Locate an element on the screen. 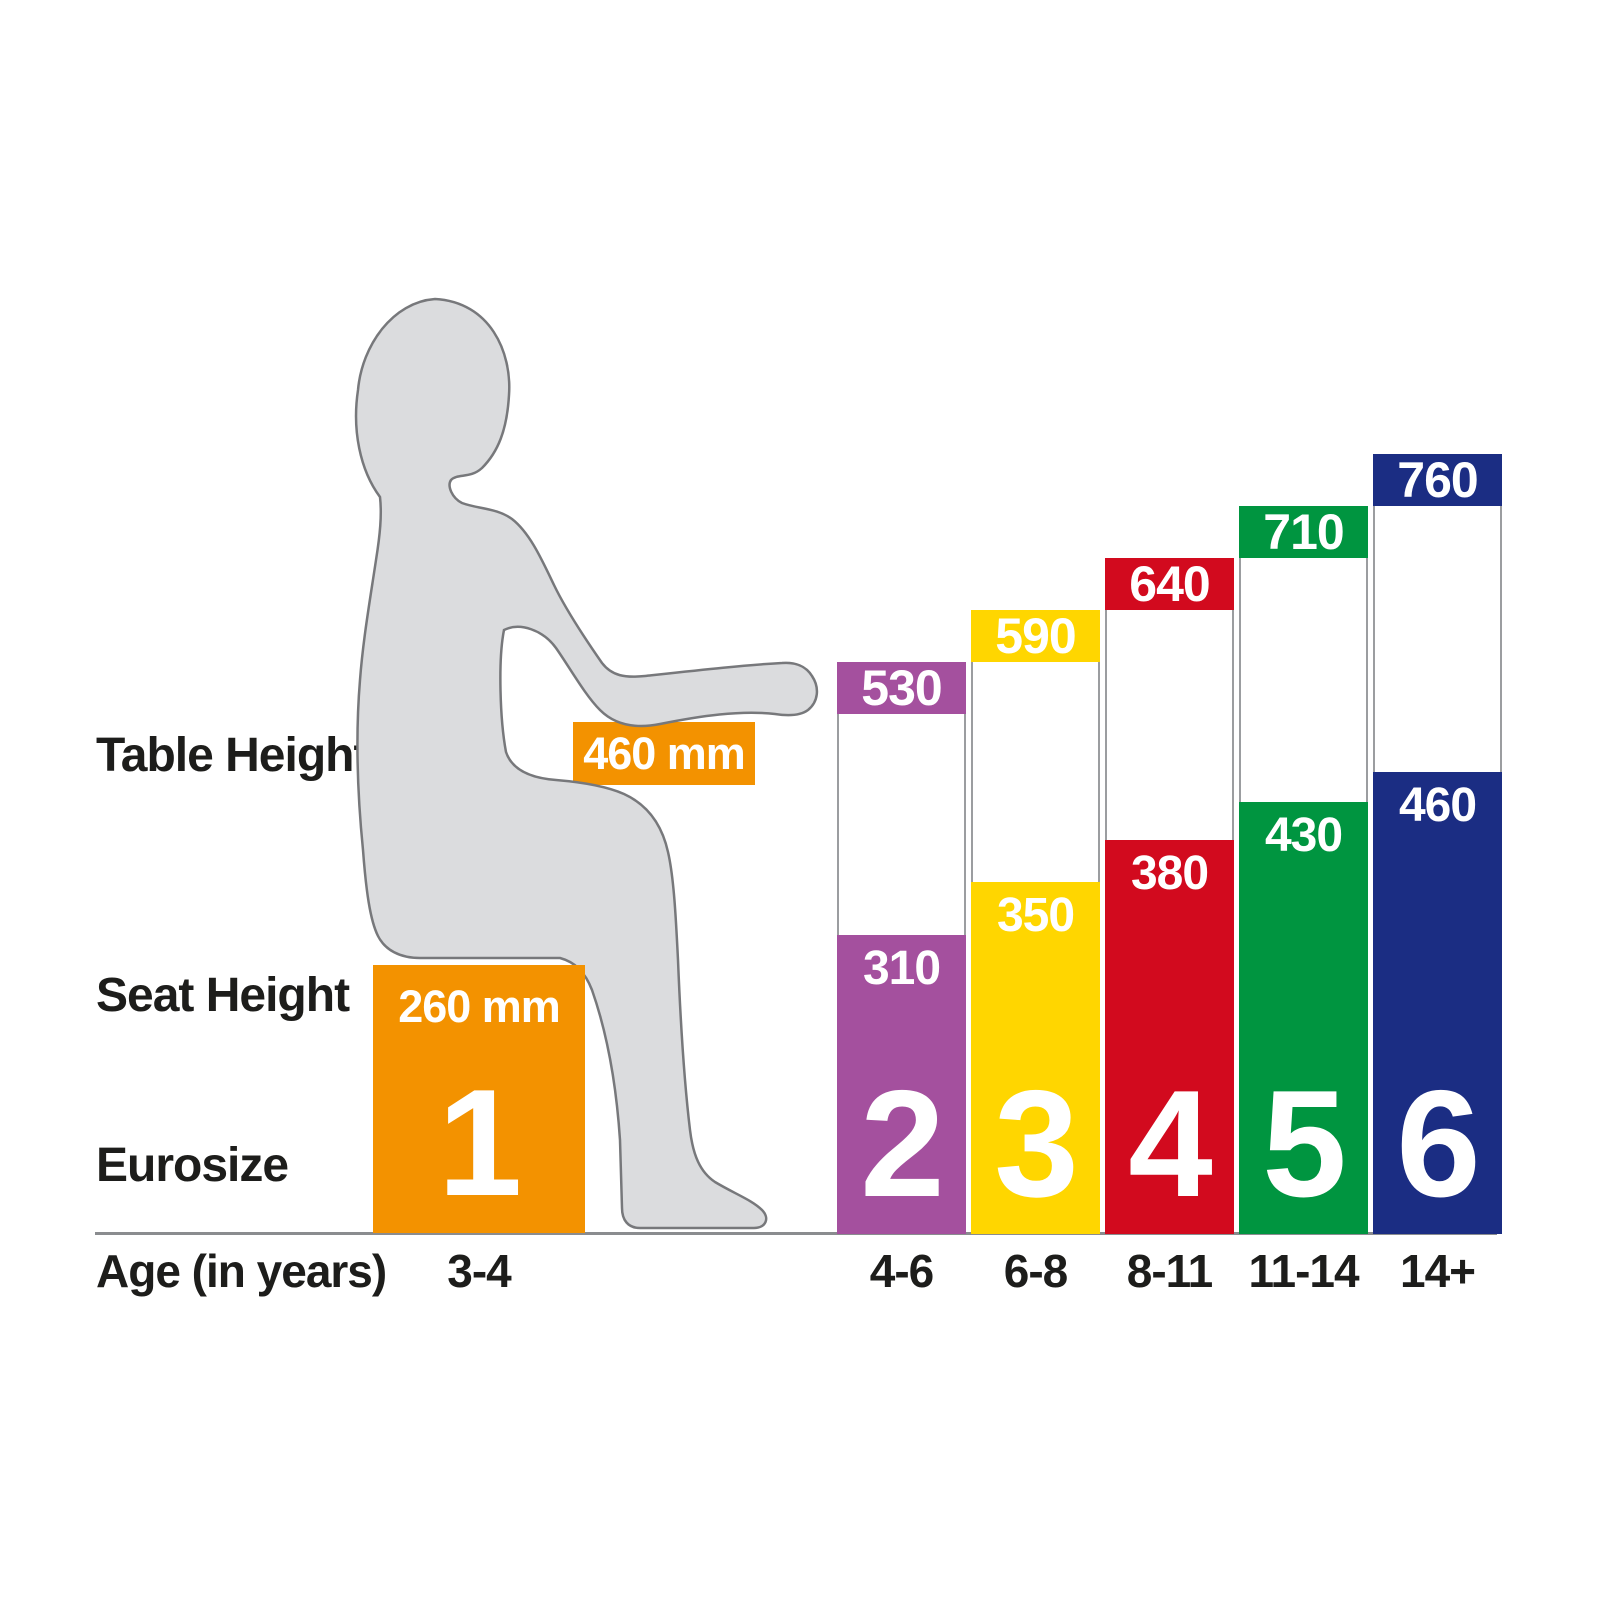 Image resolution: width=1600 pixels, height=1600 pixels. table-height-value: 710 is located at coordinates (1303, 532).